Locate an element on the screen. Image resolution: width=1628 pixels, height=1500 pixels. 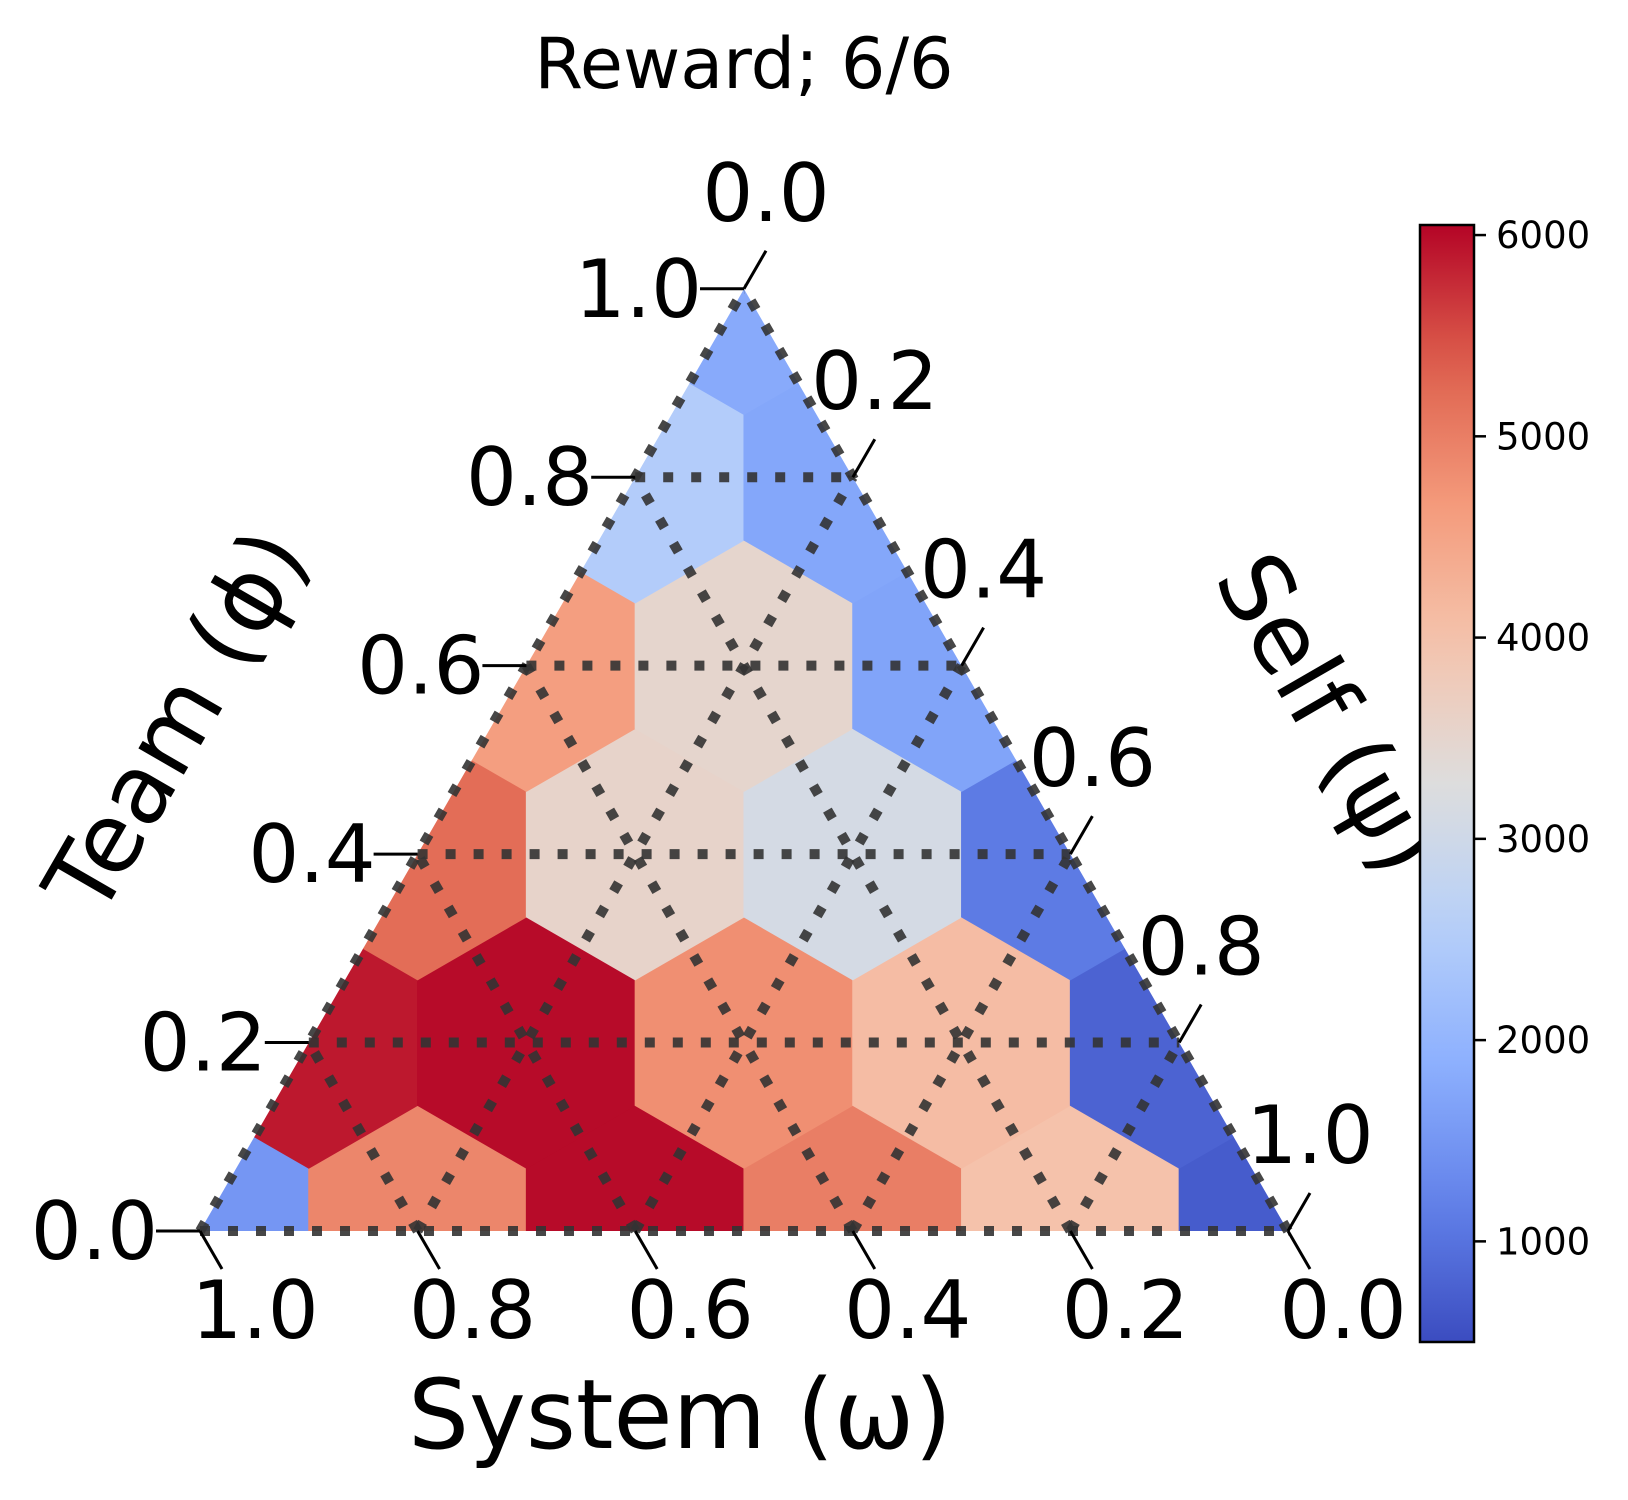
colorbar-gradient is located at coordinates (1447, 783).